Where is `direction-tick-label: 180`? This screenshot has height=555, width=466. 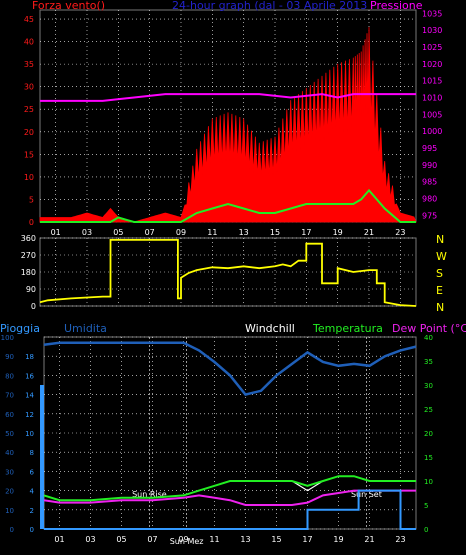
direction-tick-label: 180 is located at coordinates (28, 272).